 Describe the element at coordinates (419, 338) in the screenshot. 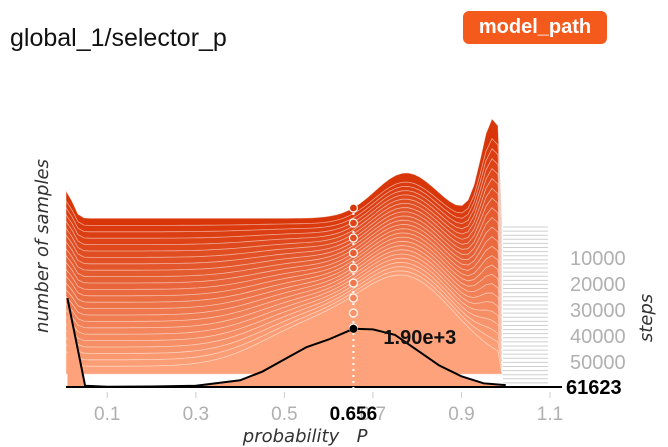

I see `cursor-count-label: 1.90e+3` at that location.